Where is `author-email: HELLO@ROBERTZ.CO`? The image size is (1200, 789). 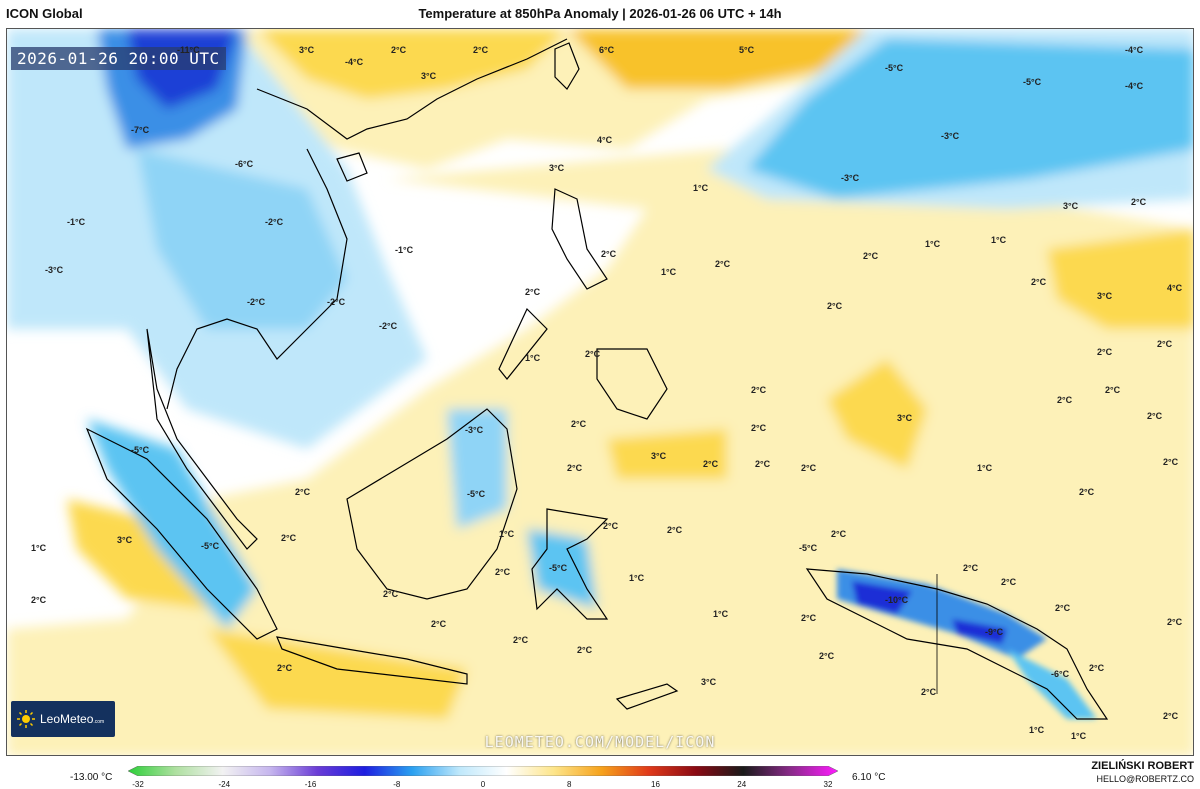
author-email: HELLO@ROBERTZ.CO is located at coordinates (1145, 779).